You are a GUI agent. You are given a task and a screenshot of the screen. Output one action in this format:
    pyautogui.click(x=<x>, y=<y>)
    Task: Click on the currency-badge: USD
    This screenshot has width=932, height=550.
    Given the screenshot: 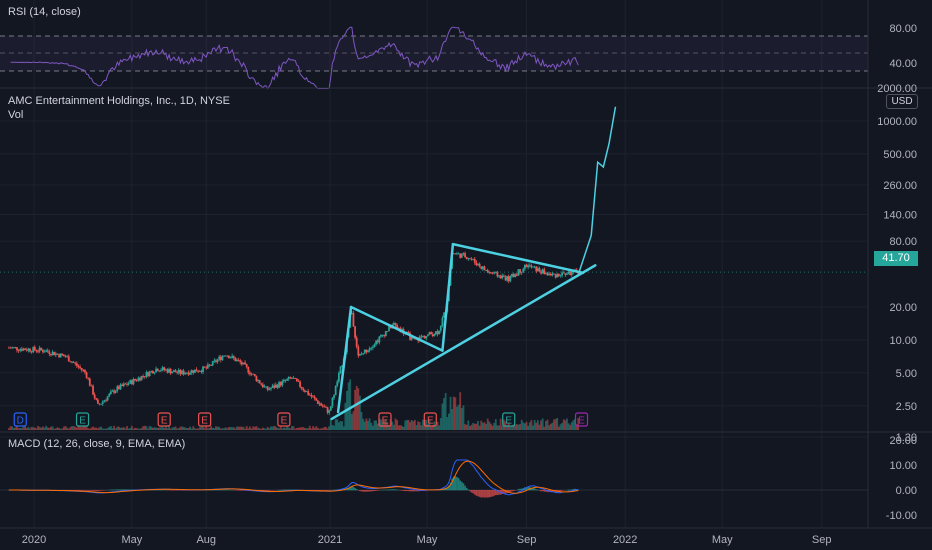 What is the action you would take?
    pyautogui.click(x=902, y=101)
    